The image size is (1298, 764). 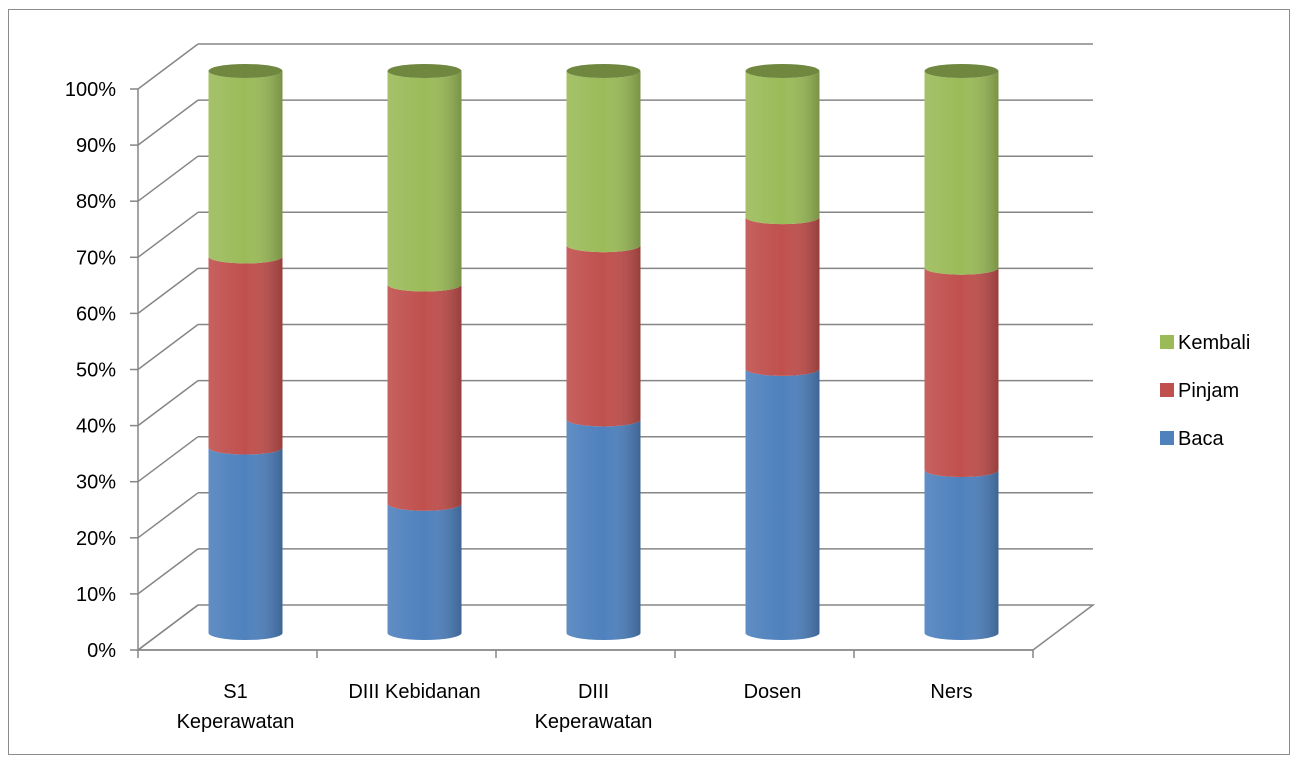 I want to click on legend-item: Kembali, so click(x=1205, y=343).